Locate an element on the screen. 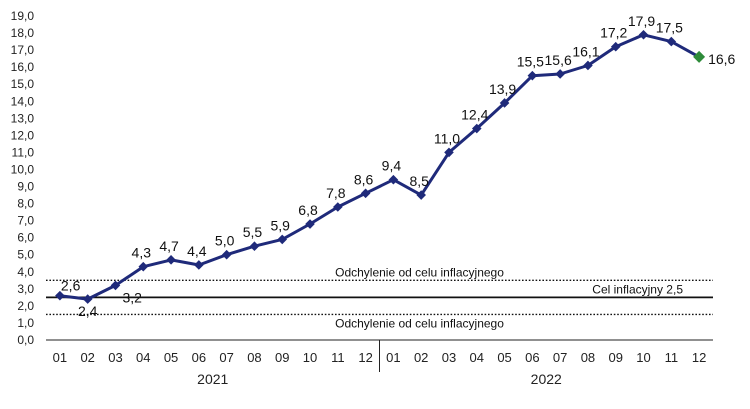 The width and height of the screenshot is (750, 409). data-label: 16,1 is located at coordinates (585, 51).